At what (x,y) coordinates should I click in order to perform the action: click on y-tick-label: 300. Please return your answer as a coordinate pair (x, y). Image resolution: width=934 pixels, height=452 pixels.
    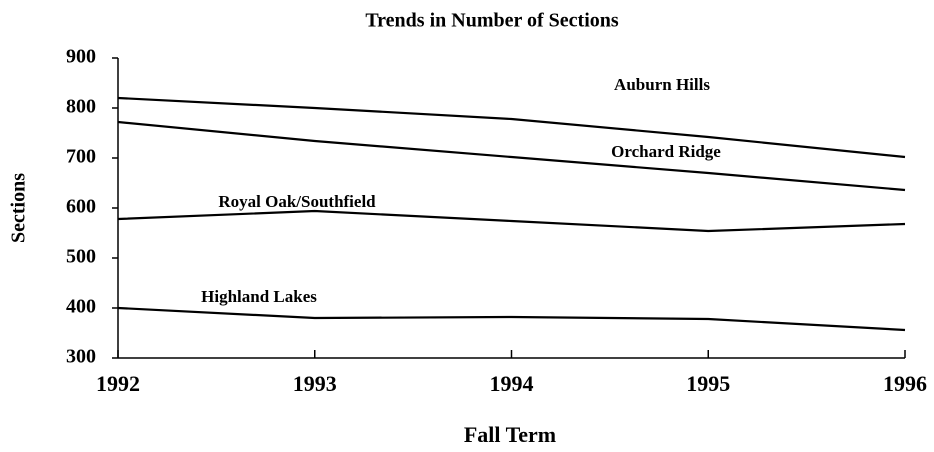
    Looking at the image, I should click on (81, 357).